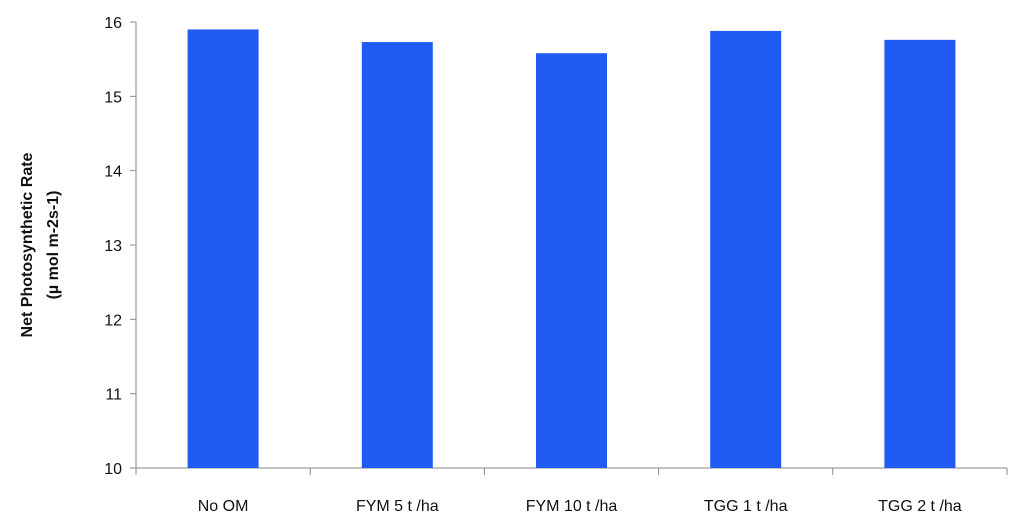  I want to click on y-tick-label: 13, so click(113, 246).